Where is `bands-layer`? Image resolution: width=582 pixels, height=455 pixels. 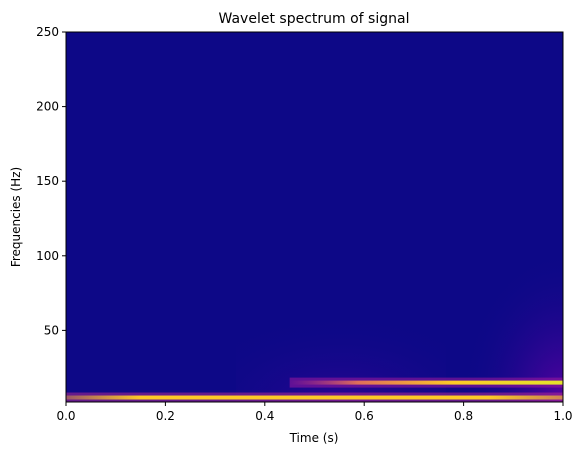 bands-layer is located at coordinates (314, 389).